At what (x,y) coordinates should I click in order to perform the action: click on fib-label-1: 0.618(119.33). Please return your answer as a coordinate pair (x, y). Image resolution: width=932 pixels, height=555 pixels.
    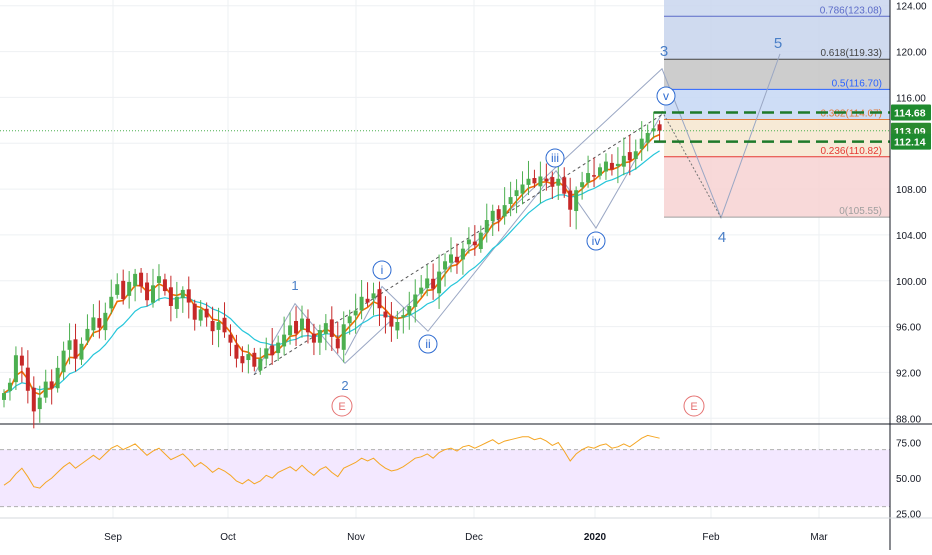
    Looking at the image, I should click on (851, 53).